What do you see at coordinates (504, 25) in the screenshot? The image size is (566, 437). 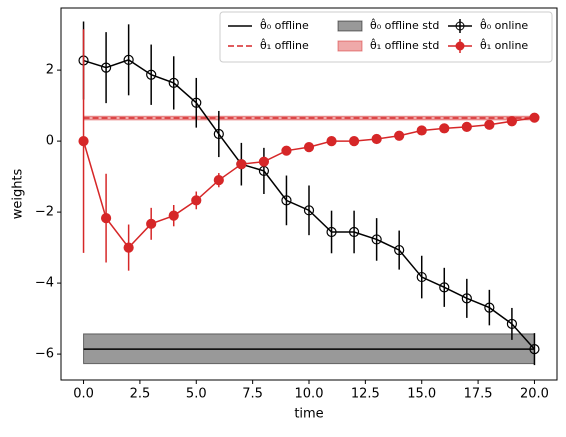 I see `legend-label: θ̂₀ online` at bounding box center [504, 25].